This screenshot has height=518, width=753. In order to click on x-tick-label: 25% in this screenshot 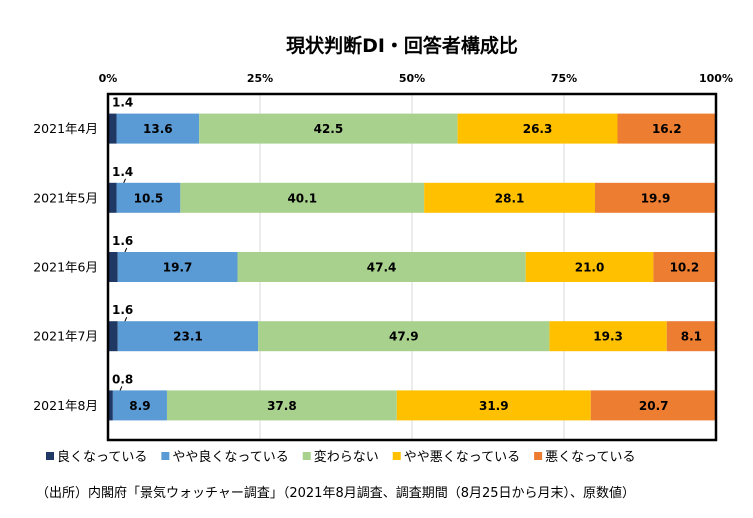, I will do `click(260, 78)`.